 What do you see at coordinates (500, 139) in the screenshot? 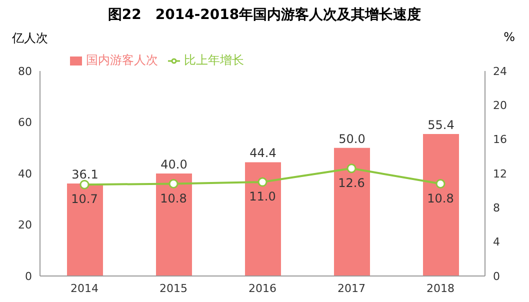
I see `y2-tick-label: 16` at bounding box center [500, 139].